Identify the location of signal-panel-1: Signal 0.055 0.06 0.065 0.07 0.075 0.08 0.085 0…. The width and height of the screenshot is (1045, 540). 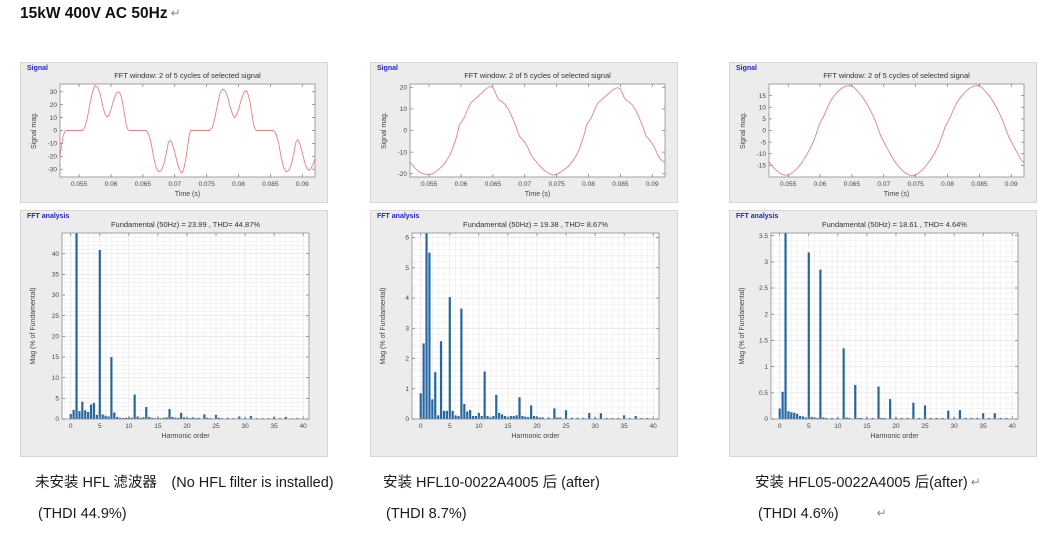
(174, 132).